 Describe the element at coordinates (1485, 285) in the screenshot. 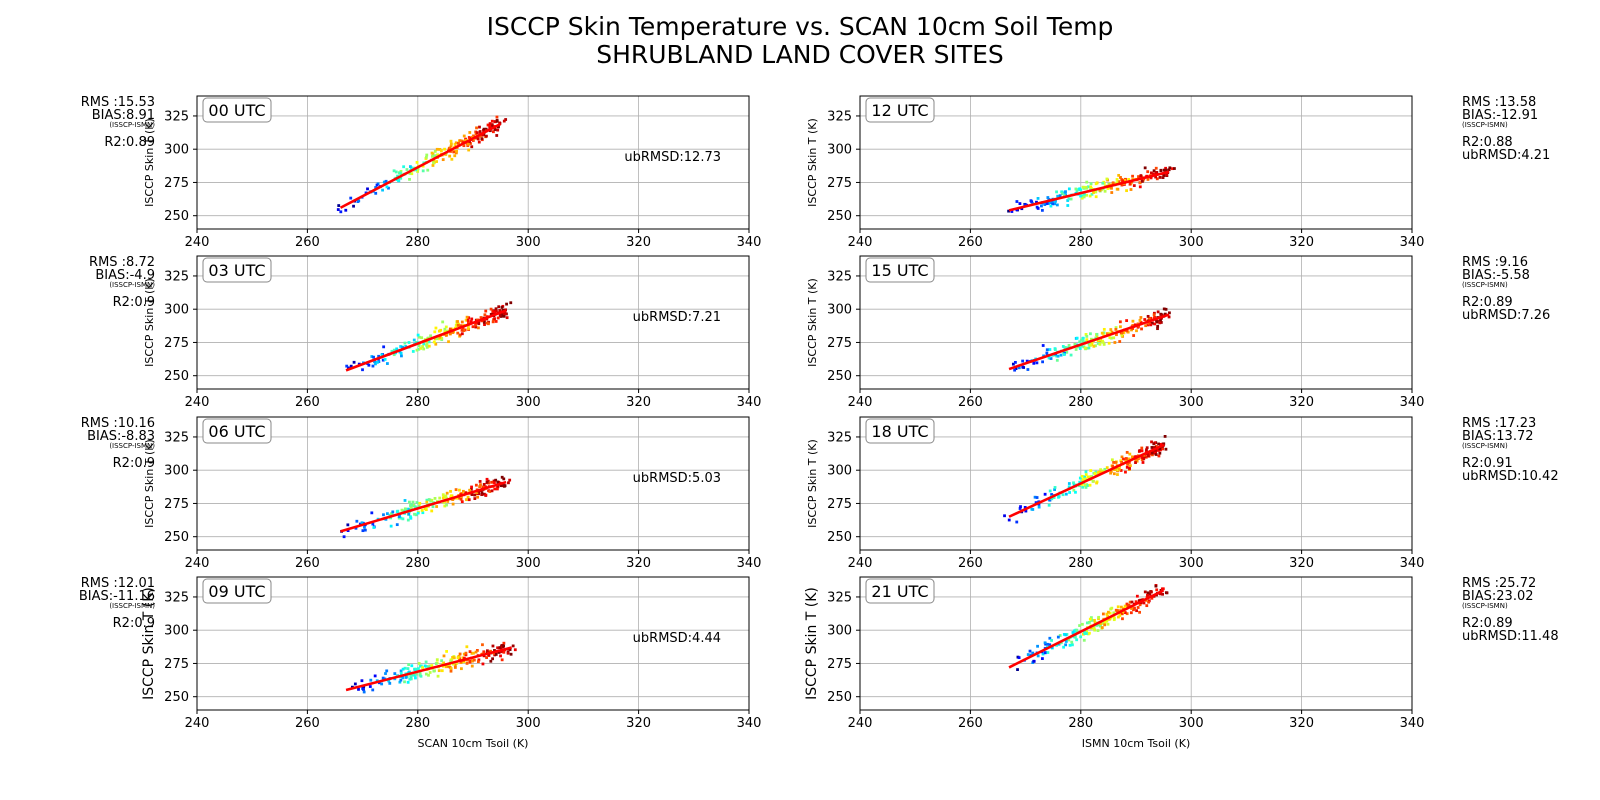

I see `panel-5-bias-note: (ISSCP-ISMN)` at that location.